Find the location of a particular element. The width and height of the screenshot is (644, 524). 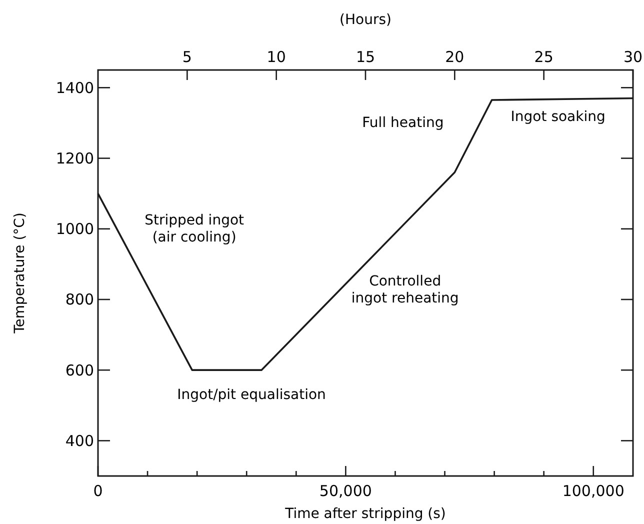

annotation: Stripped ingot (air cooling) is located at coordinates (194, 229).